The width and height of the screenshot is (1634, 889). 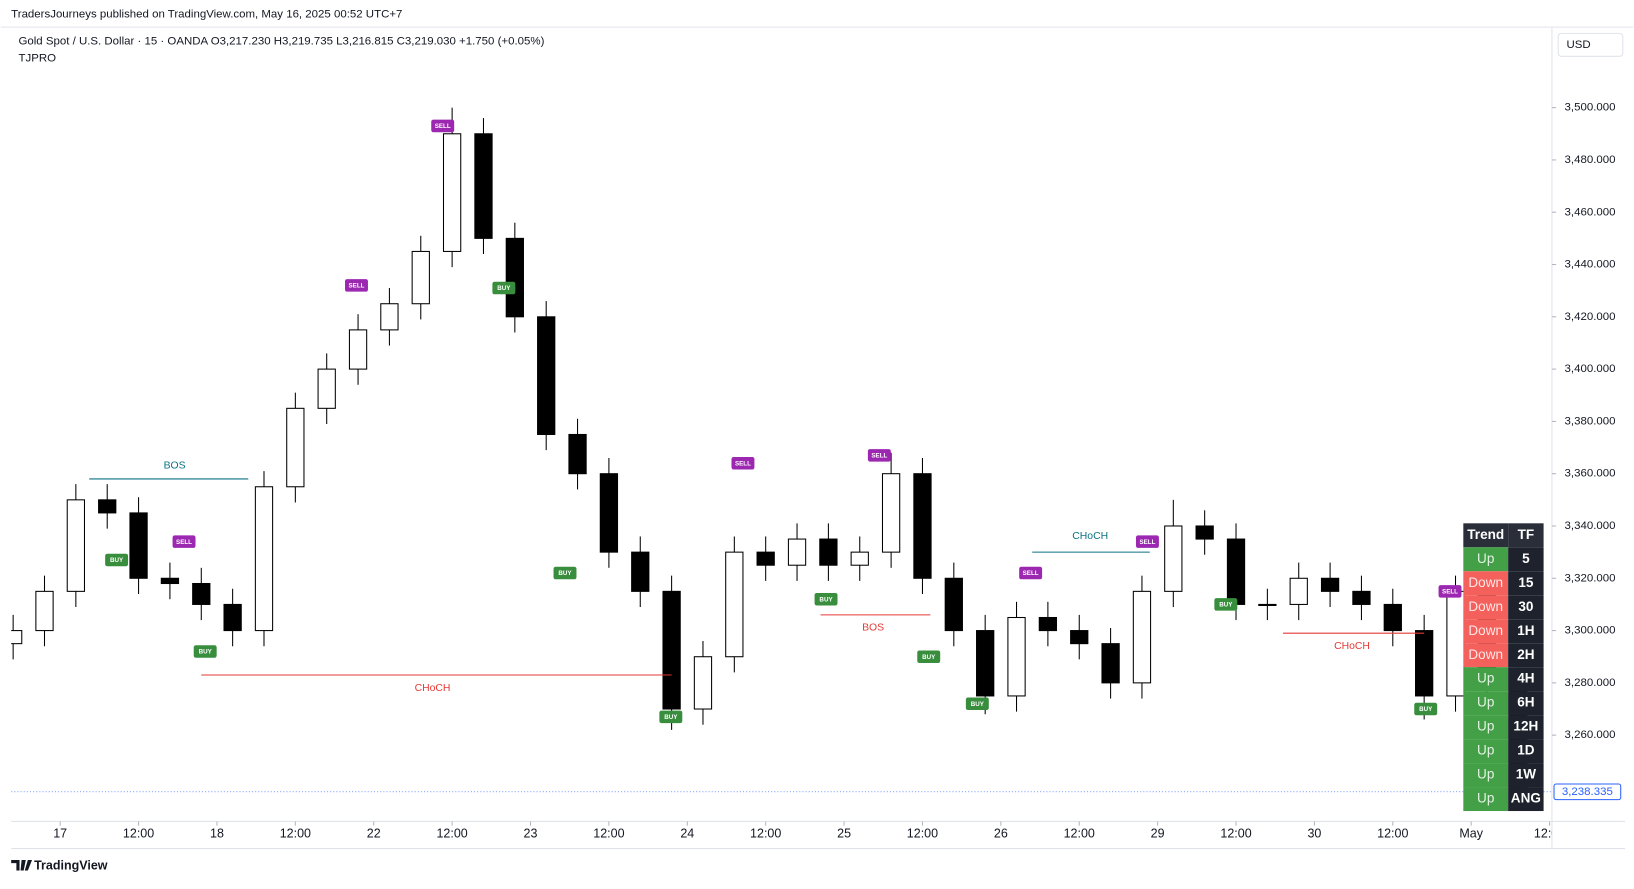 What do you see at coordinates (1526, 534) in the screenshot?
I see `table-header: TF` at bounding box center [1526, 534].